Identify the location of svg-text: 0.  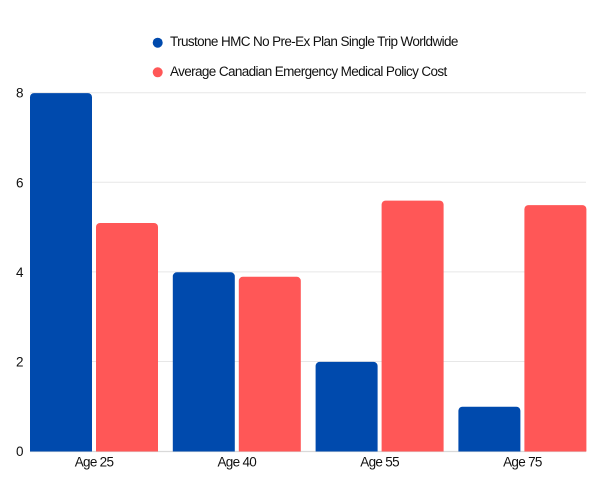
(20, 451).